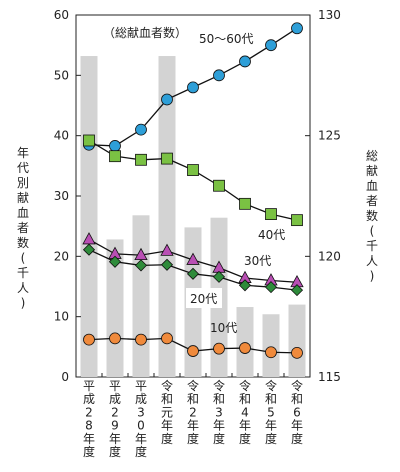 The width and height of the screenshot is (400, 472). Describe the element at coordinates (145, 32) in the screenshot. I see `bar-annotation: （総献血者数）` at that location.